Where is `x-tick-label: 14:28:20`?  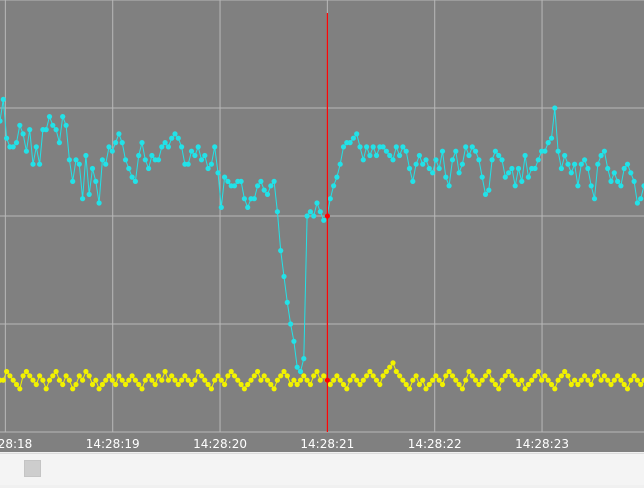 x-tick-label: 14:28:20 is located at coordinates (220, 444).